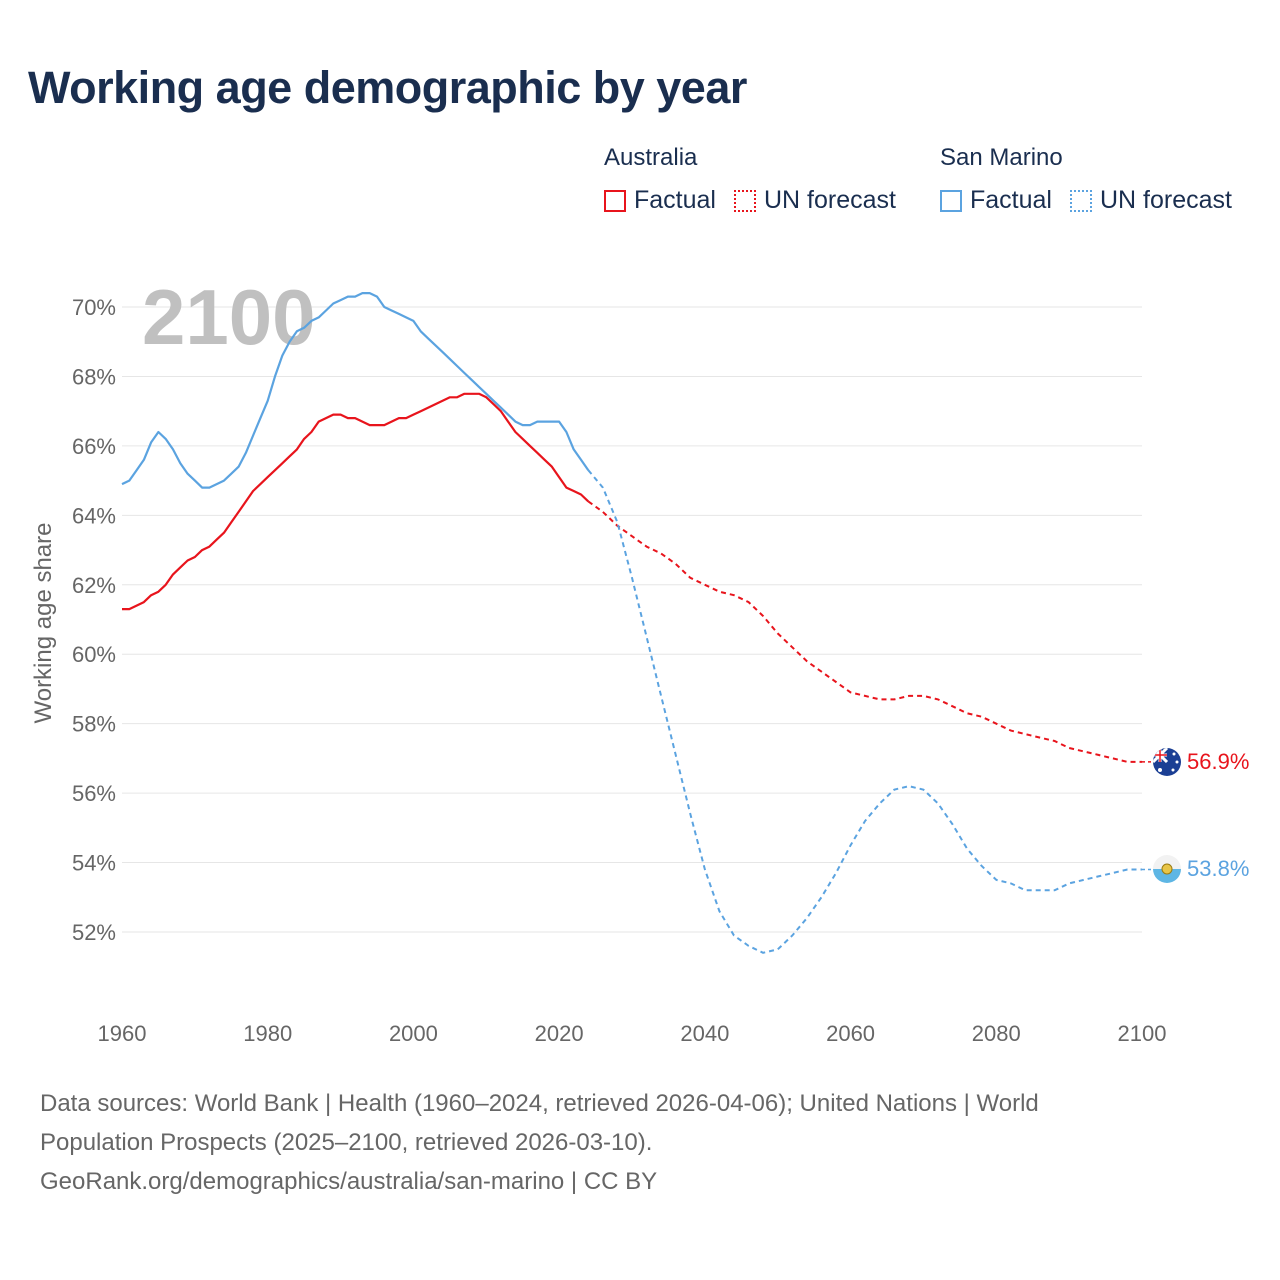  Describe the element at coordinates (1086, 179) in the screenshot. I see `legend-san-marino: San Marino Factual UN forecast` at that location.